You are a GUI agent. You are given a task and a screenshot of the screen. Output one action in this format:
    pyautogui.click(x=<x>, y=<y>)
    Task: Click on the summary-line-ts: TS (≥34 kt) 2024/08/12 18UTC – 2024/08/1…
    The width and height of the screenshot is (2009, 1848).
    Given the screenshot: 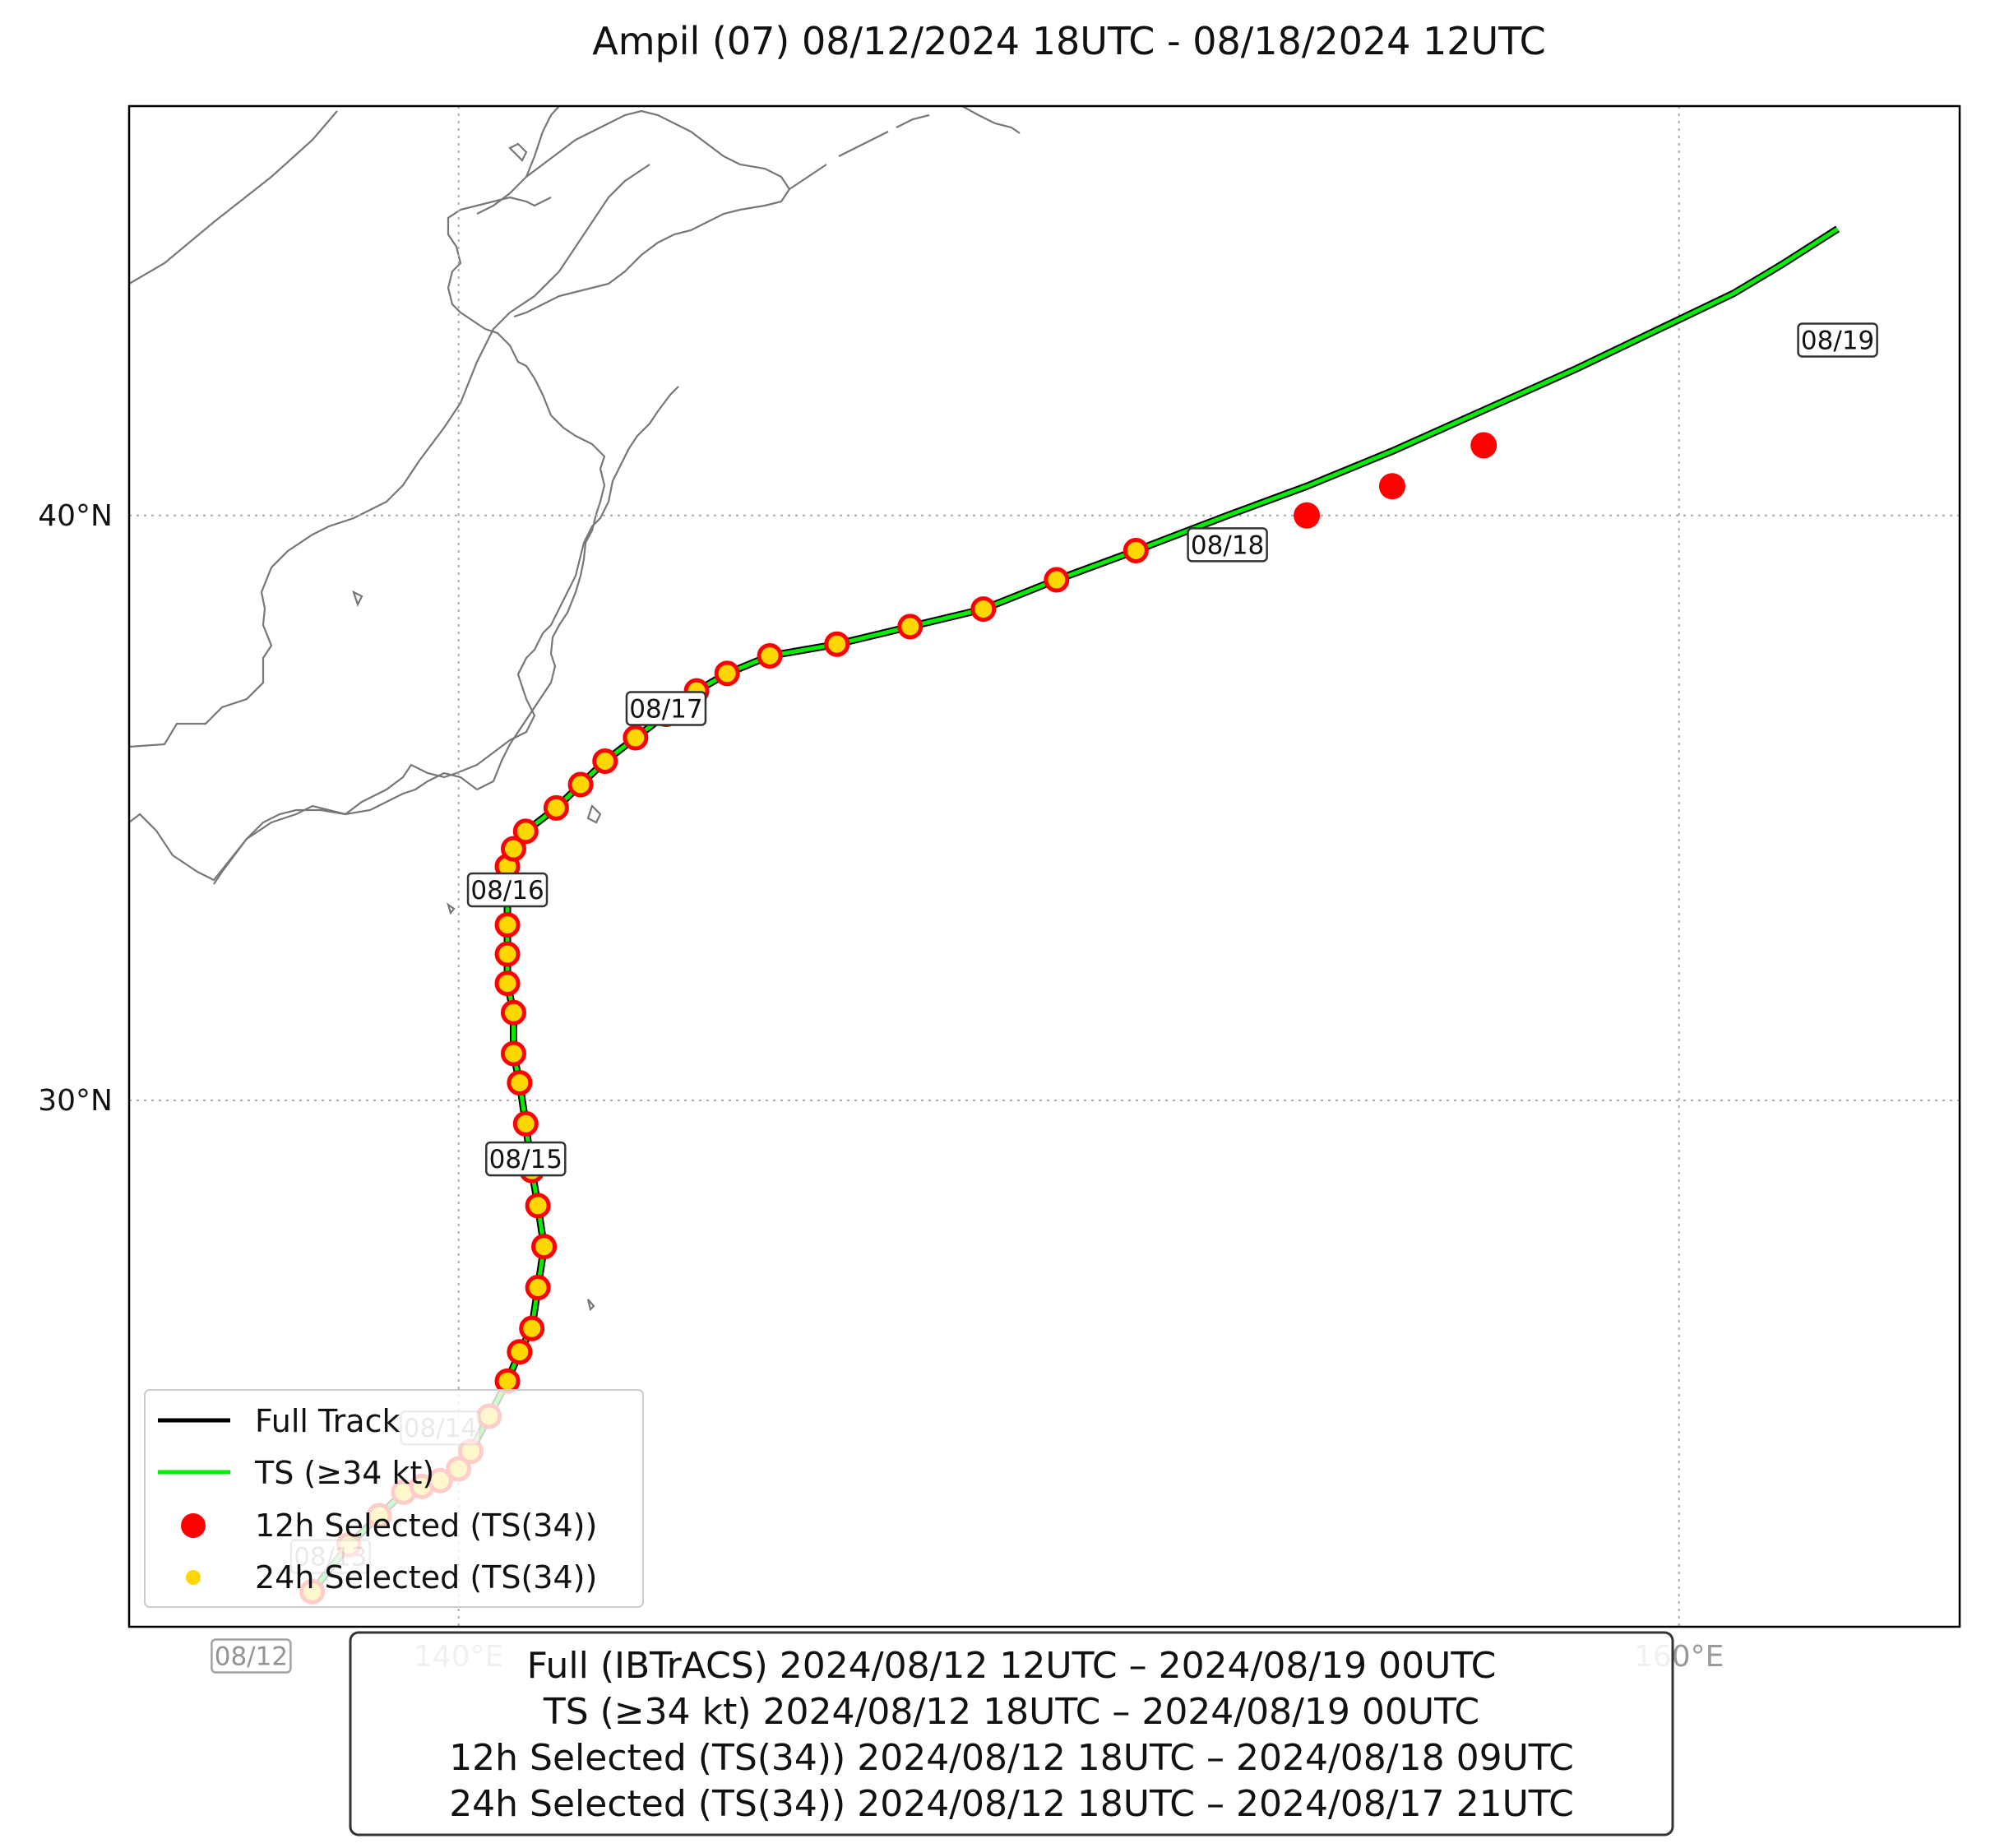 What is the action you would take?
    pyautogui.click(x=1011, y=1712)
    